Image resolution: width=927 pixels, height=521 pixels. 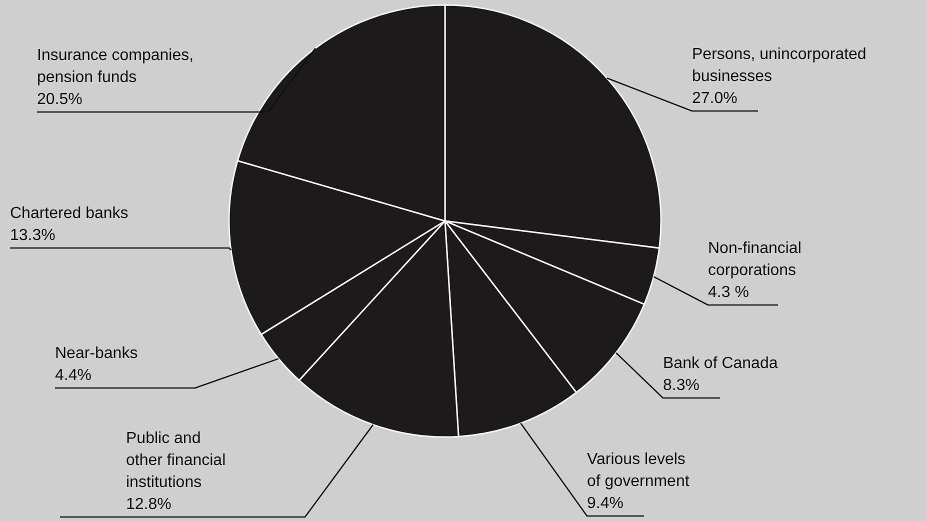 I want to click on slice-label: Persons, unincorporated businesses, so click(x=779, y=65).